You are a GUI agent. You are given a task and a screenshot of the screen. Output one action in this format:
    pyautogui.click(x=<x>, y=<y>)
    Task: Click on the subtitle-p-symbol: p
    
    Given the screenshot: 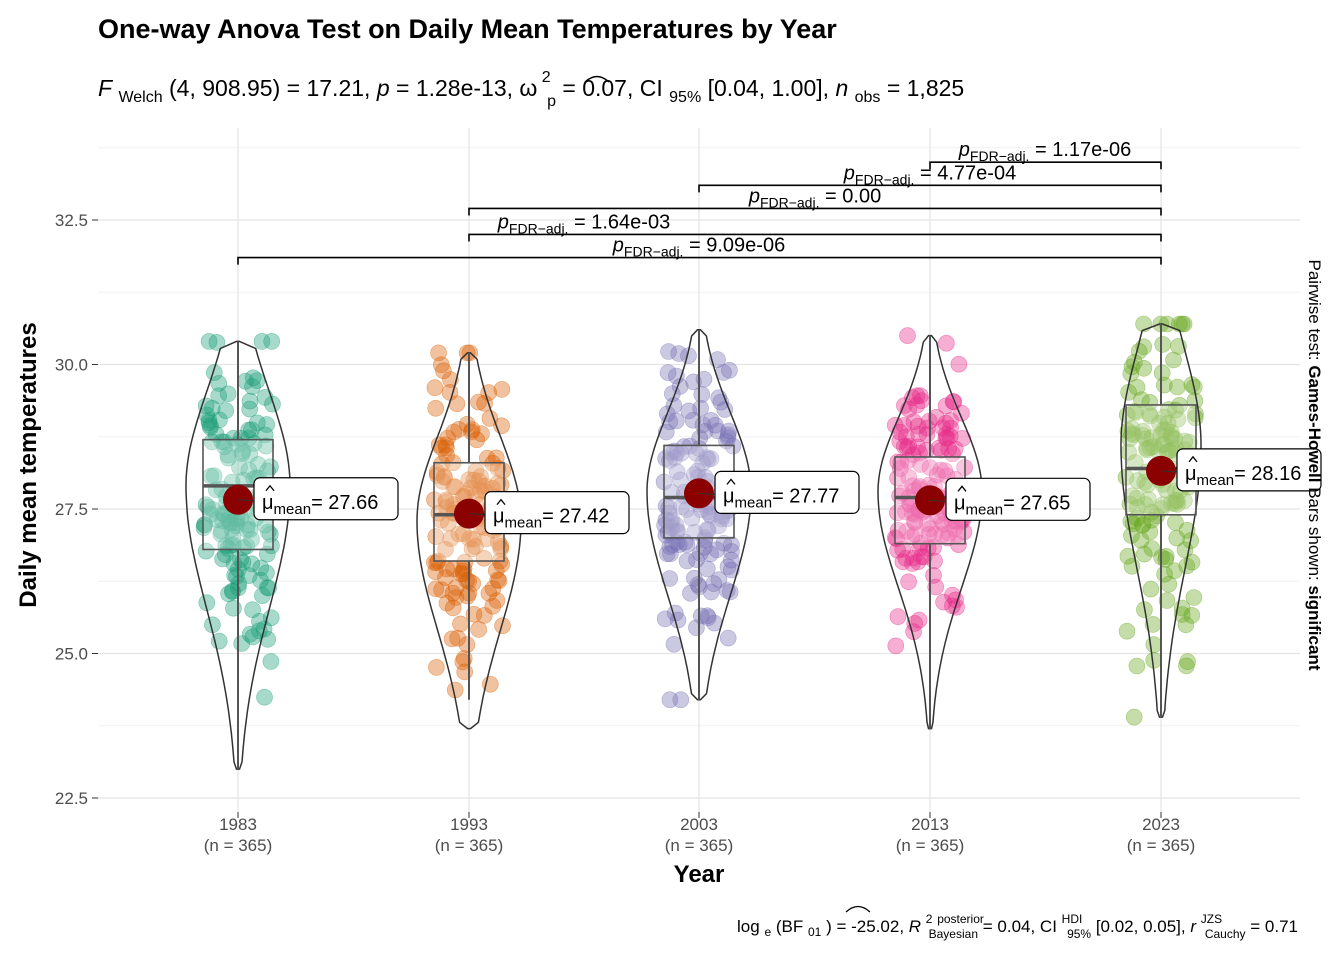 What is the action you would take?
    pyautogui.click(x=383, y=88)
    